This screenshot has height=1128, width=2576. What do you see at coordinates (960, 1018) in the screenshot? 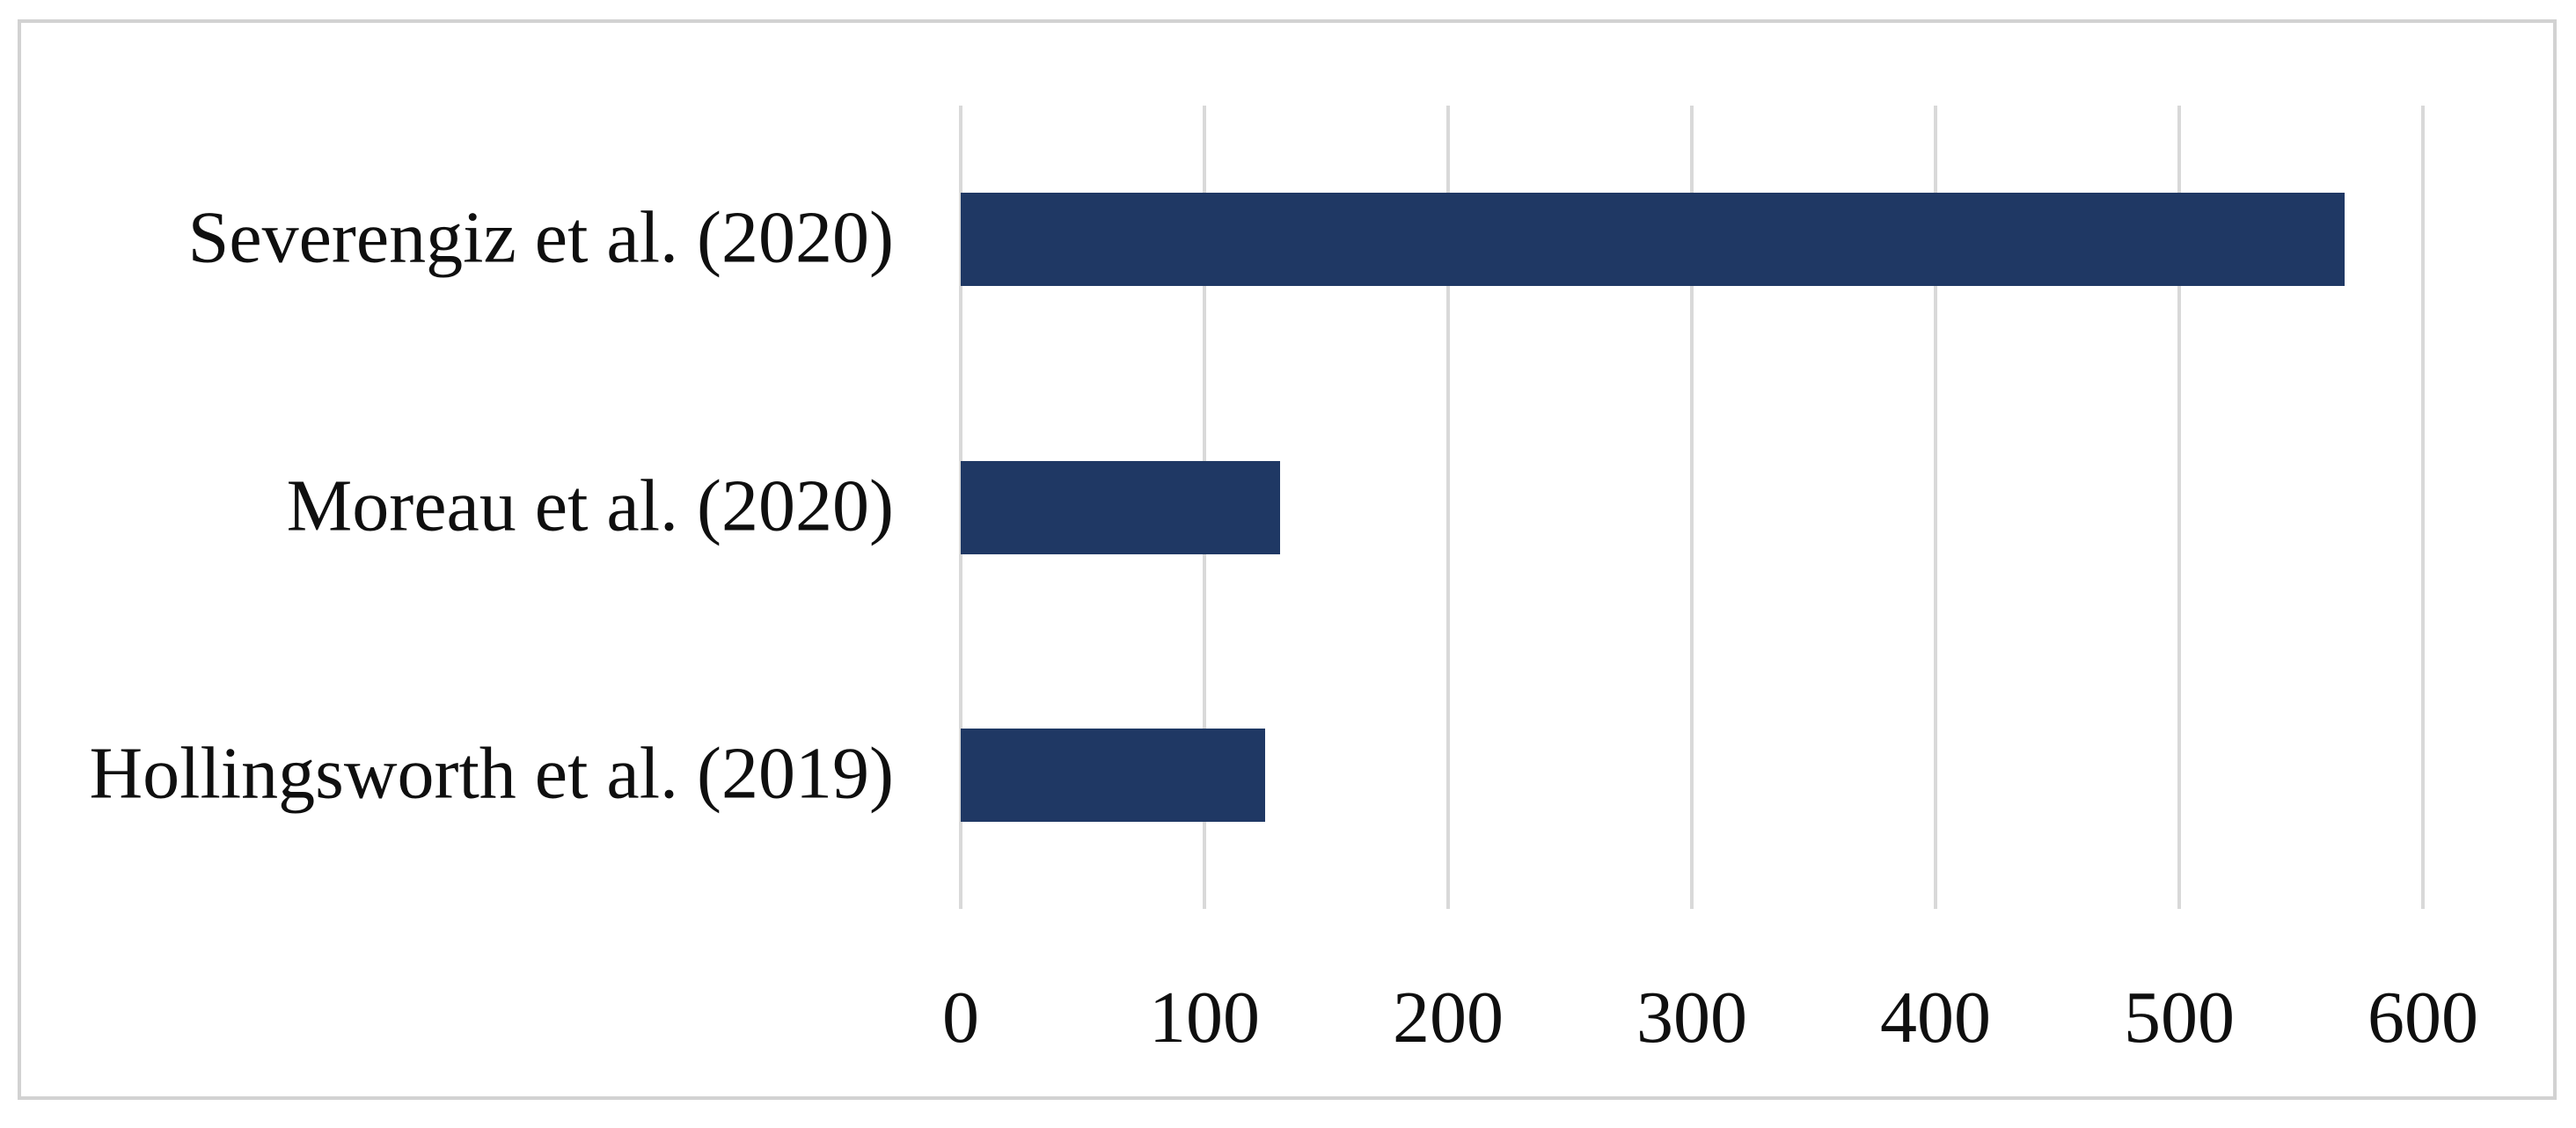
I see `x-tick-label-0: 0` at bounding box center [960, 1018].